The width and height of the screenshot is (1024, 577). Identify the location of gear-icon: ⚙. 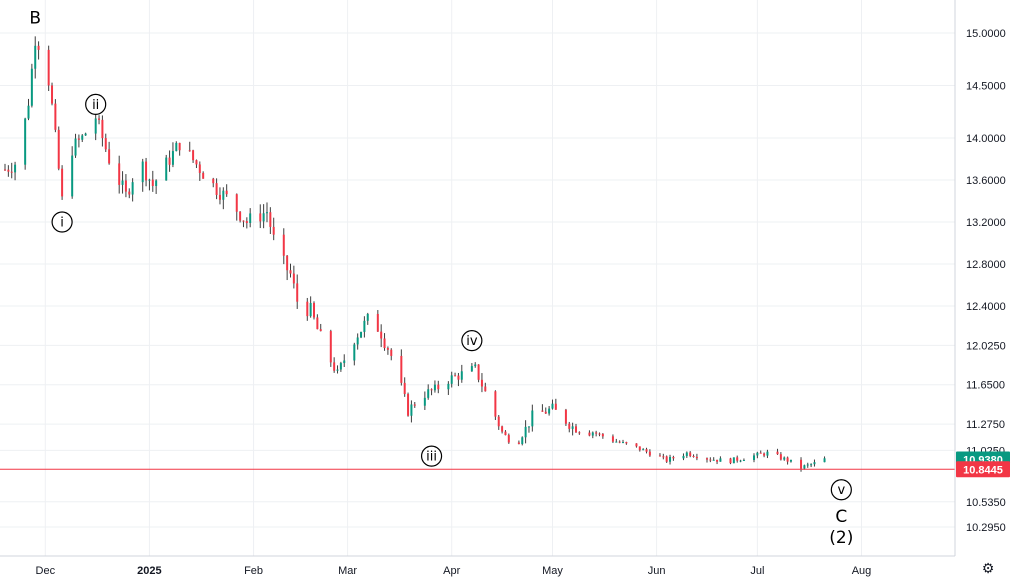
(988, 569).